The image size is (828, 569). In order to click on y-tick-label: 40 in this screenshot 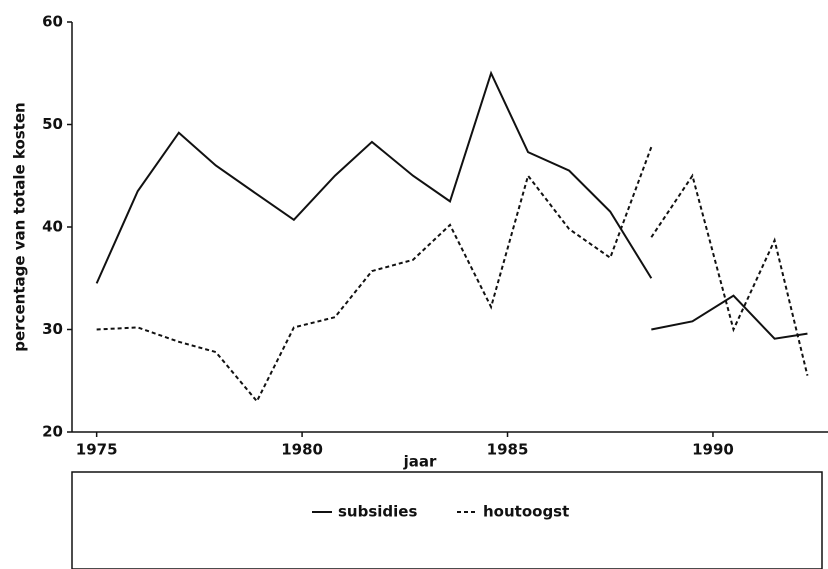, I will do `click(52, 227)`.